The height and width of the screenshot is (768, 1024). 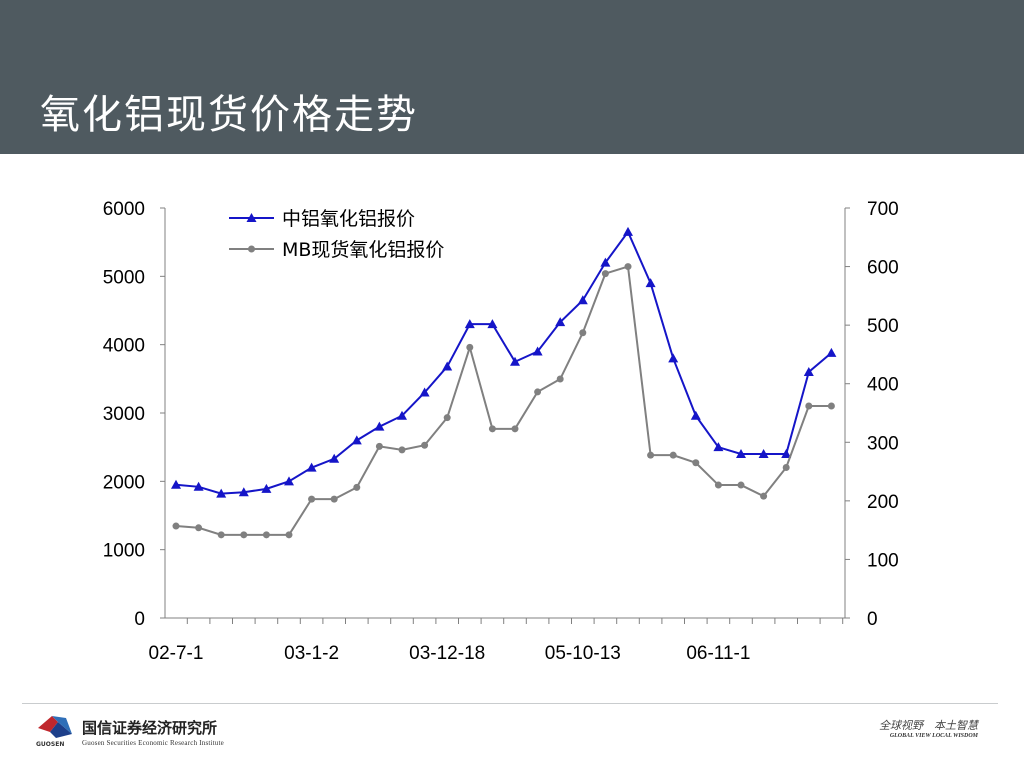 I want to click on legend-label-1: 中铝氧化铝报价, so click(x=348, y=219).